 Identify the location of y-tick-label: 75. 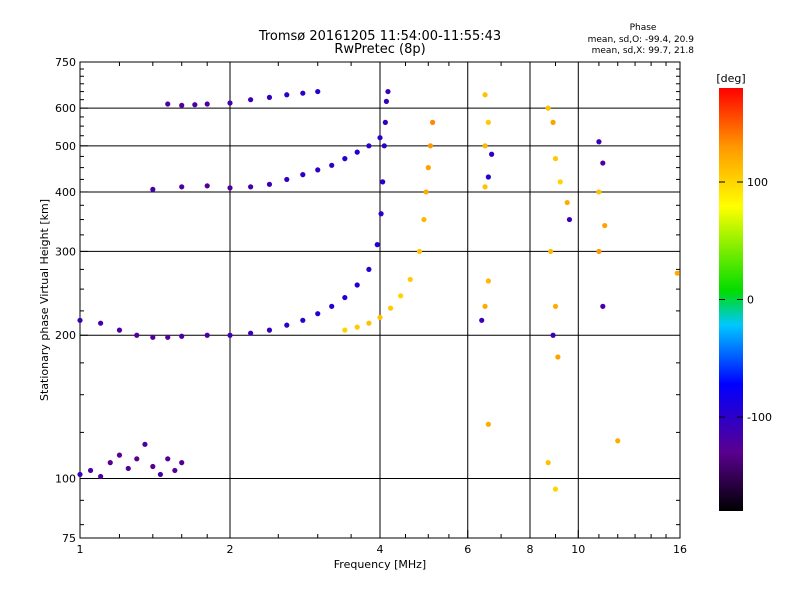
(69, 538).